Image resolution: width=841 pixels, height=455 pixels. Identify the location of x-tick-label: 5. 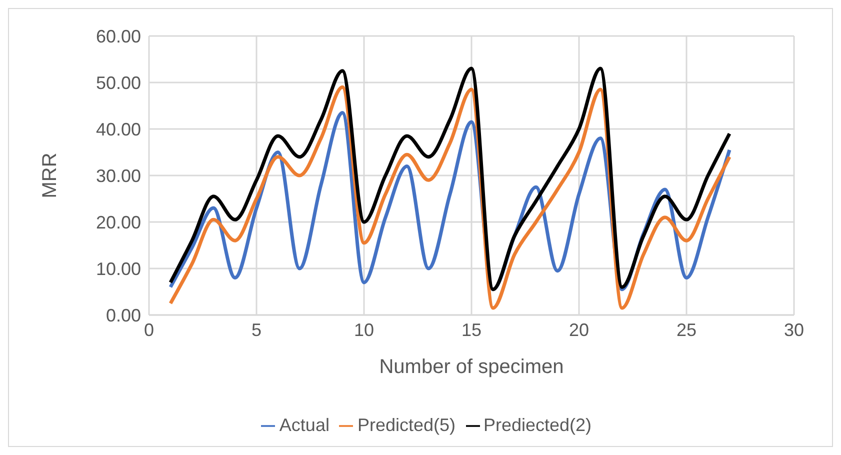
(256, 330).